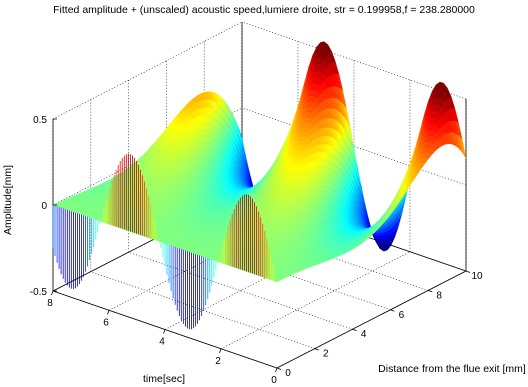  I want to click on floor-grid-y, so click(315, 300).